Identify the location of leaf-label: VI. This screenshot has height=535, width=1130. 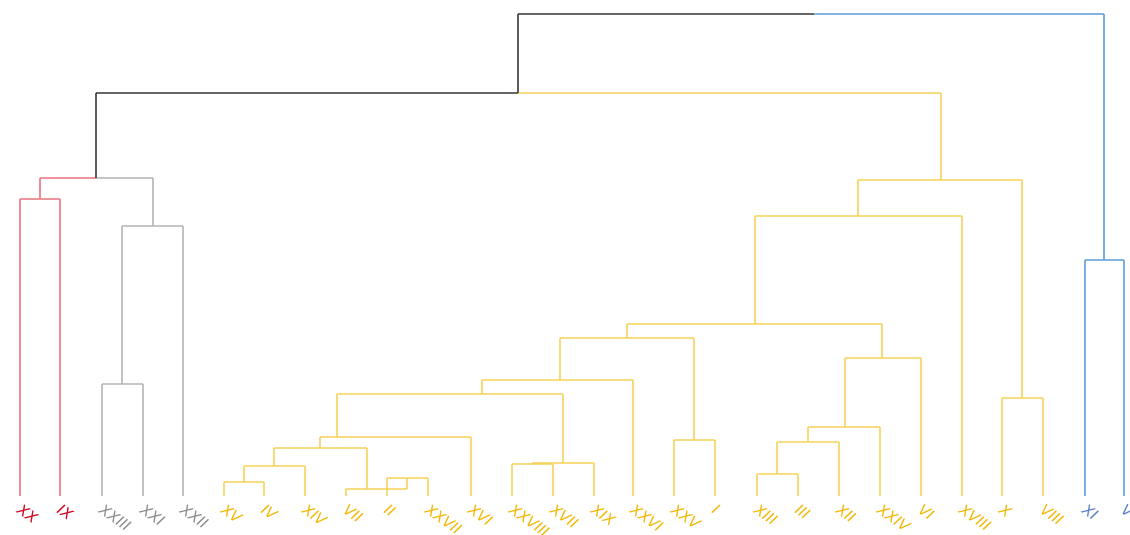
(926, 512).